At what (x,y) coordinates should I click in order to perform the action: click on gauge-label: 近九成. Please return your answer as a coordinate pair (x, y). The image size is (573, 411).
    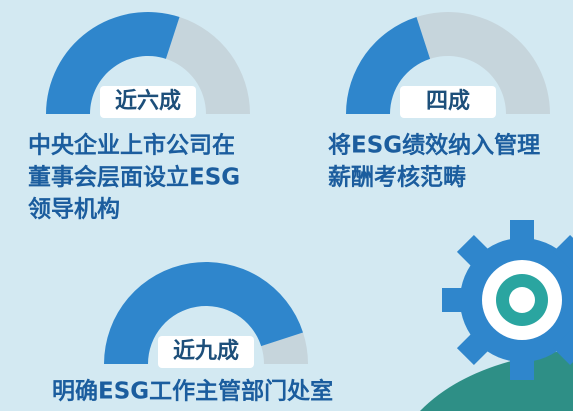
    Looking at the image, I should click on (206, 351).